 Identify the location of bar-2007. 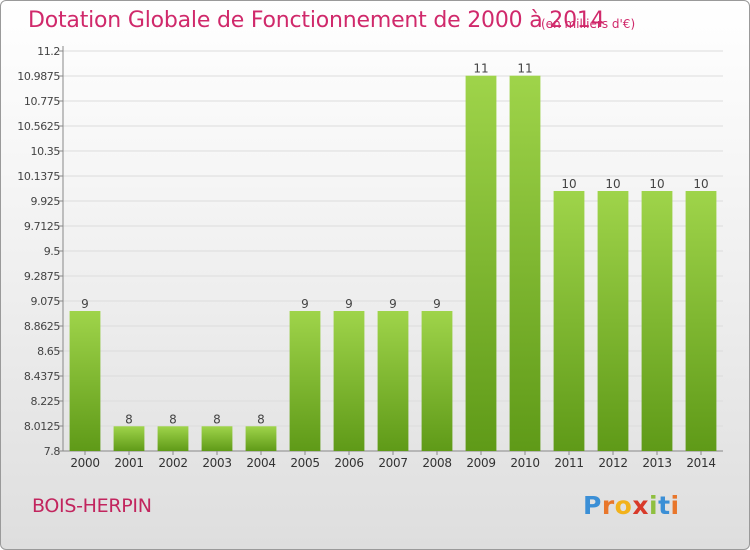
(393, 381).